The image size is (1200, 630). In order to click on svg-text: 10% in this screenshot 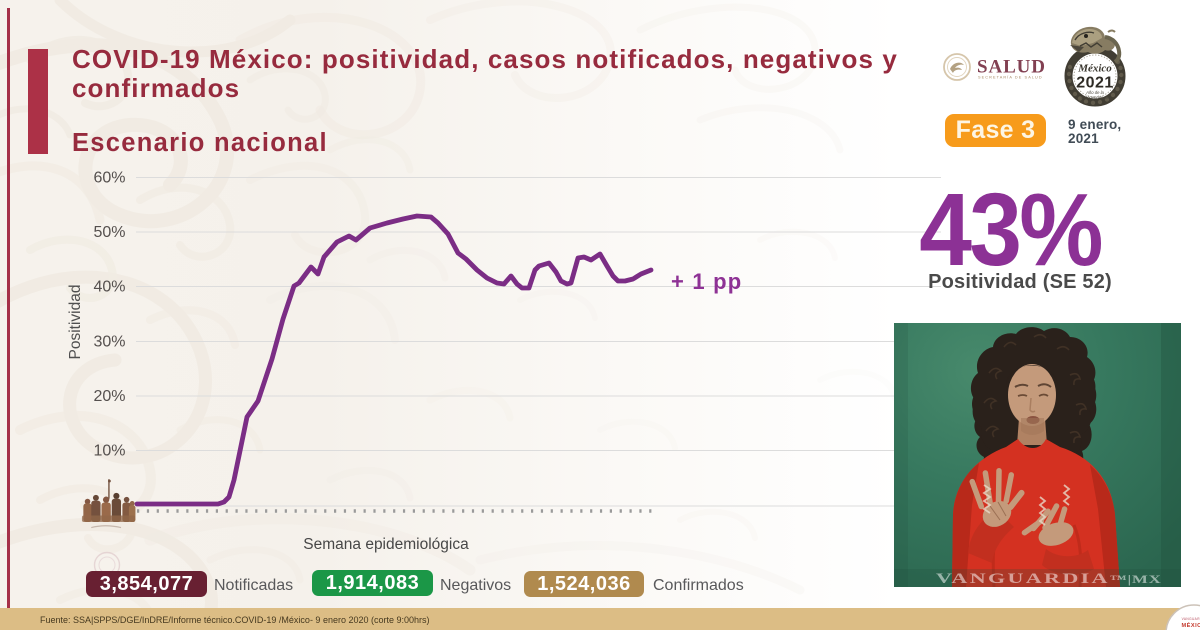, I will do `click(109, 451)`.